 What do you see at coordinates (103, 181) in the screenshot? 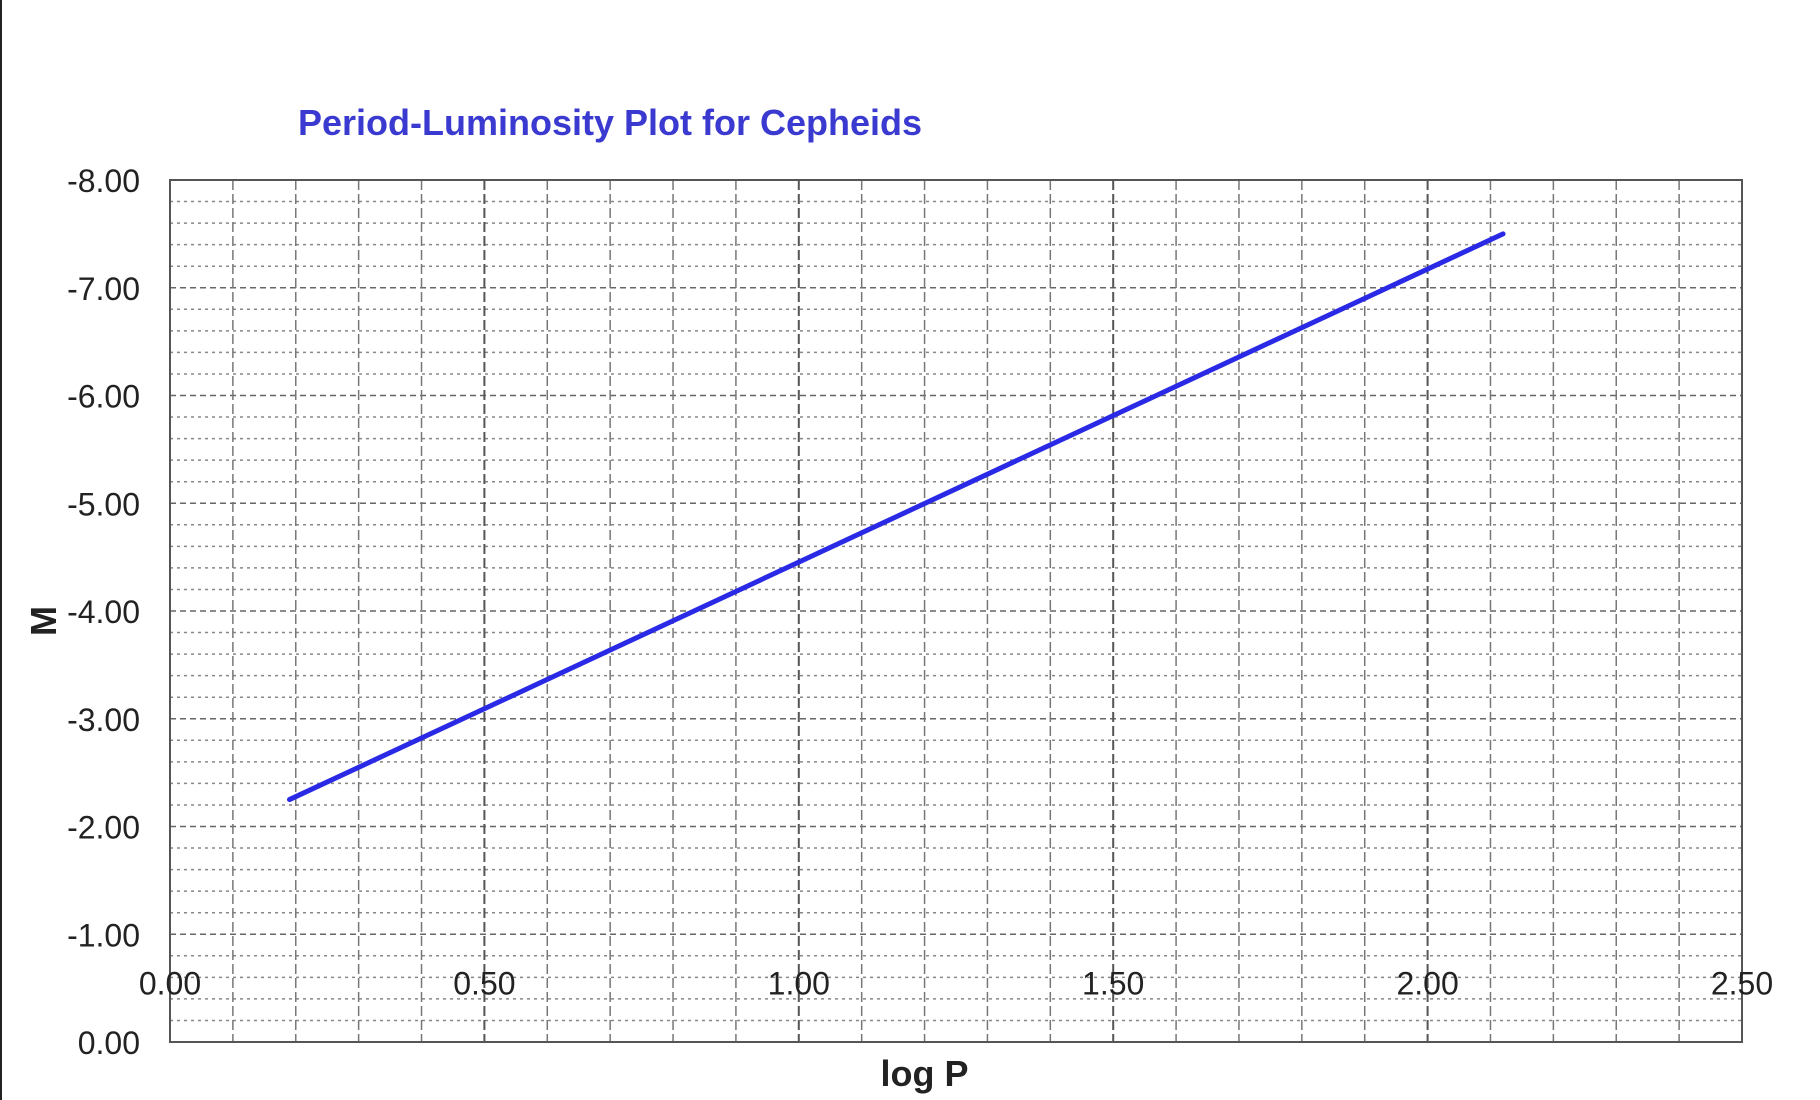
I see `y-tick-label: -8.00` at bounding box center [103, 181].